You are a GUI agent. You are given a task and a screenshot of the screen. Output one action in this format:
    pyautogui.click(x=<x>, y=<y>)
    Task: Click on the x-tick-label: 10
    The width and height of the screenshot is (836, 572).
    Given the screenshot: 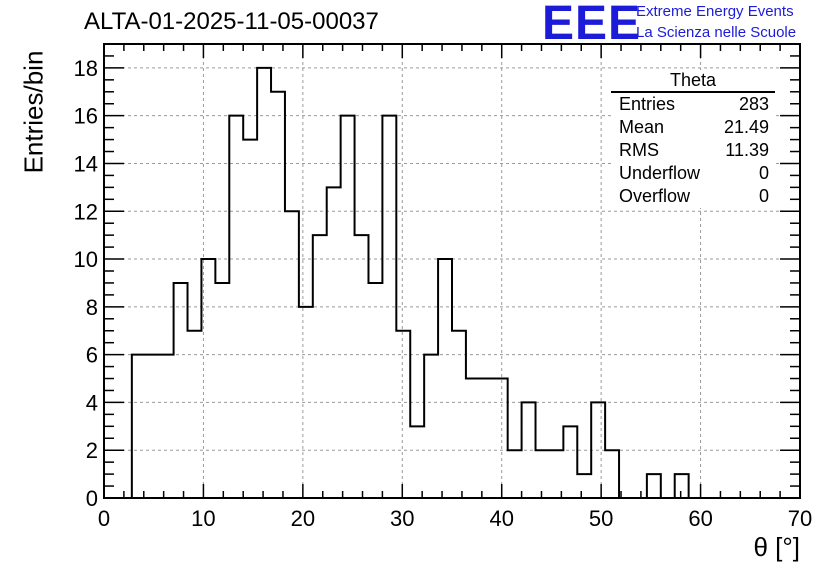 What is the action you would take?
    pyautogui.click(x=203, y=518)
    